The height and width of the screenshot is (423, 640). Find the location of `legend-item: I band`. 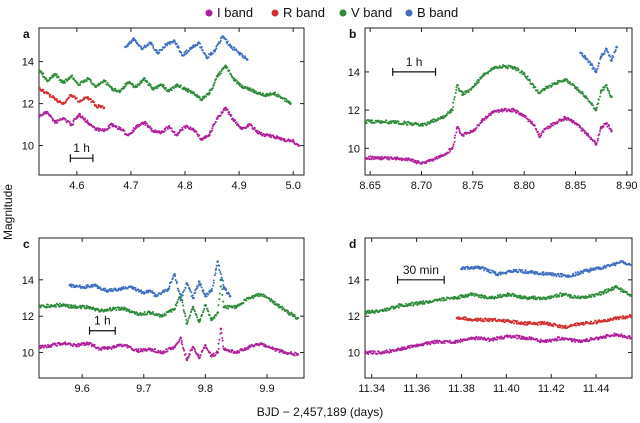

legend-item: I band is located at coordinates (229, 12).